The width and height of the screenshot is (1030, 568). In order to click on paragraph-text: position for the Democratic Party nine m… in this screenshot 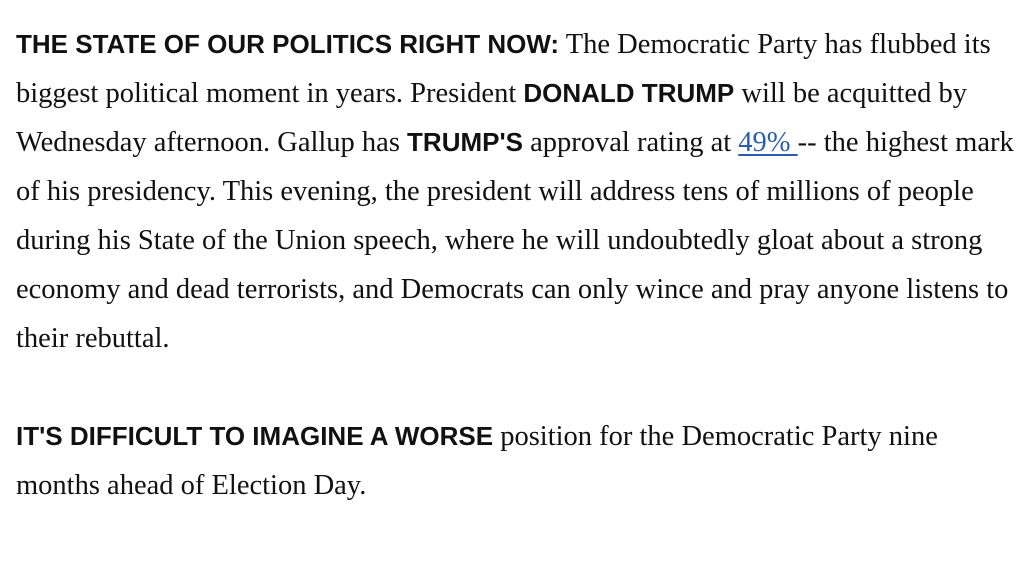, I will do `click(477, 461)`.